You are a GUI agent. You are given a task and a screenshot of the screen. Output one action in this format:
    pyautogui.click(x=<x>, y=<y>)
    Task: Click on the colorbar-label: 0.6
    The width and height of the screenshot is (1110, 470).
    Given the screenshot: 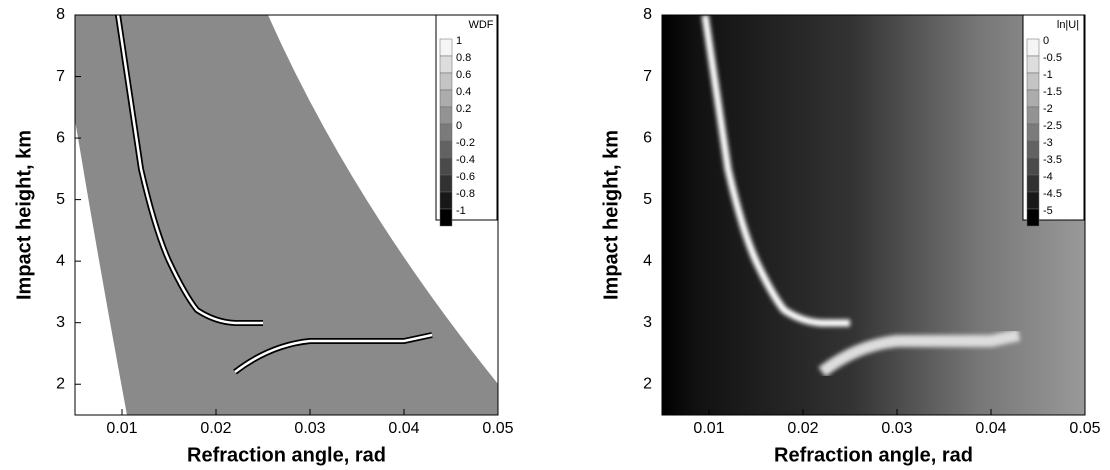 What is the action you would take?
    pyautogui.click(x=463, y=75)
    